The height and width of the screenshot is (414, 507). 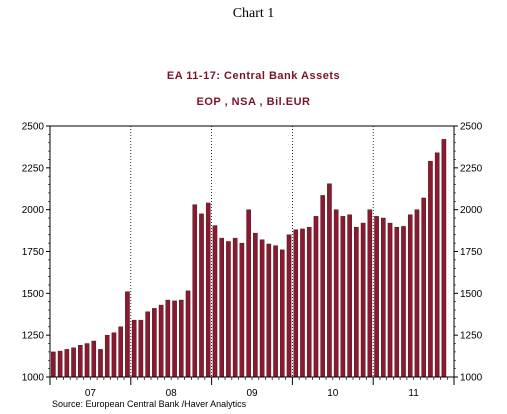 I want to click on y-tick-label-left-1250: 1250, so click(x=33, y=336).